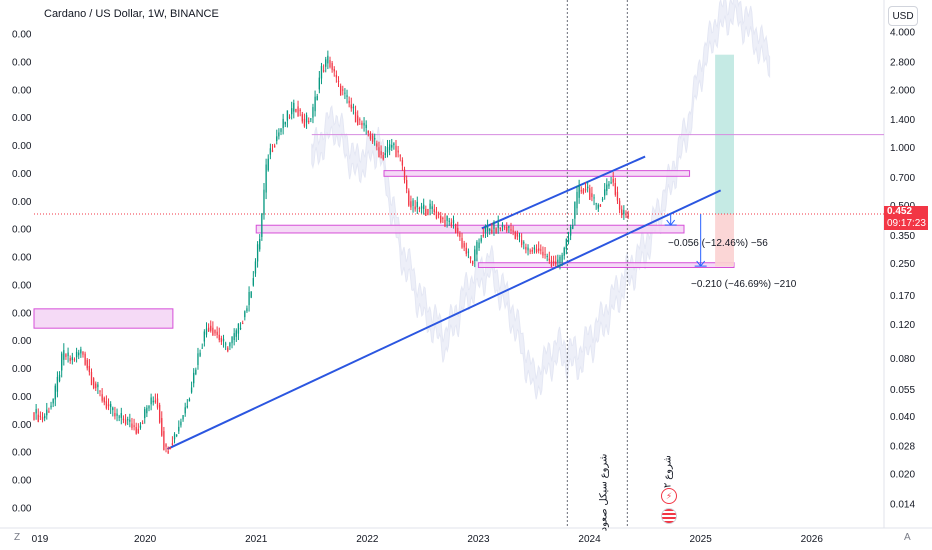 Image resolution: width=932 pixels, height=550 pixels. I want to click on us-flag-icon, so click(669, 516).